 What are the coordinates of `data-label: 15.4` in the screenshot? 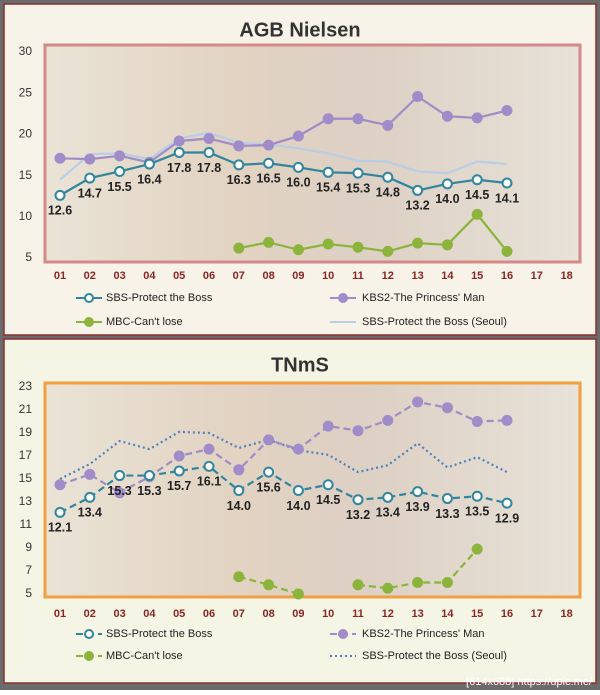 It's located at (328, 188).